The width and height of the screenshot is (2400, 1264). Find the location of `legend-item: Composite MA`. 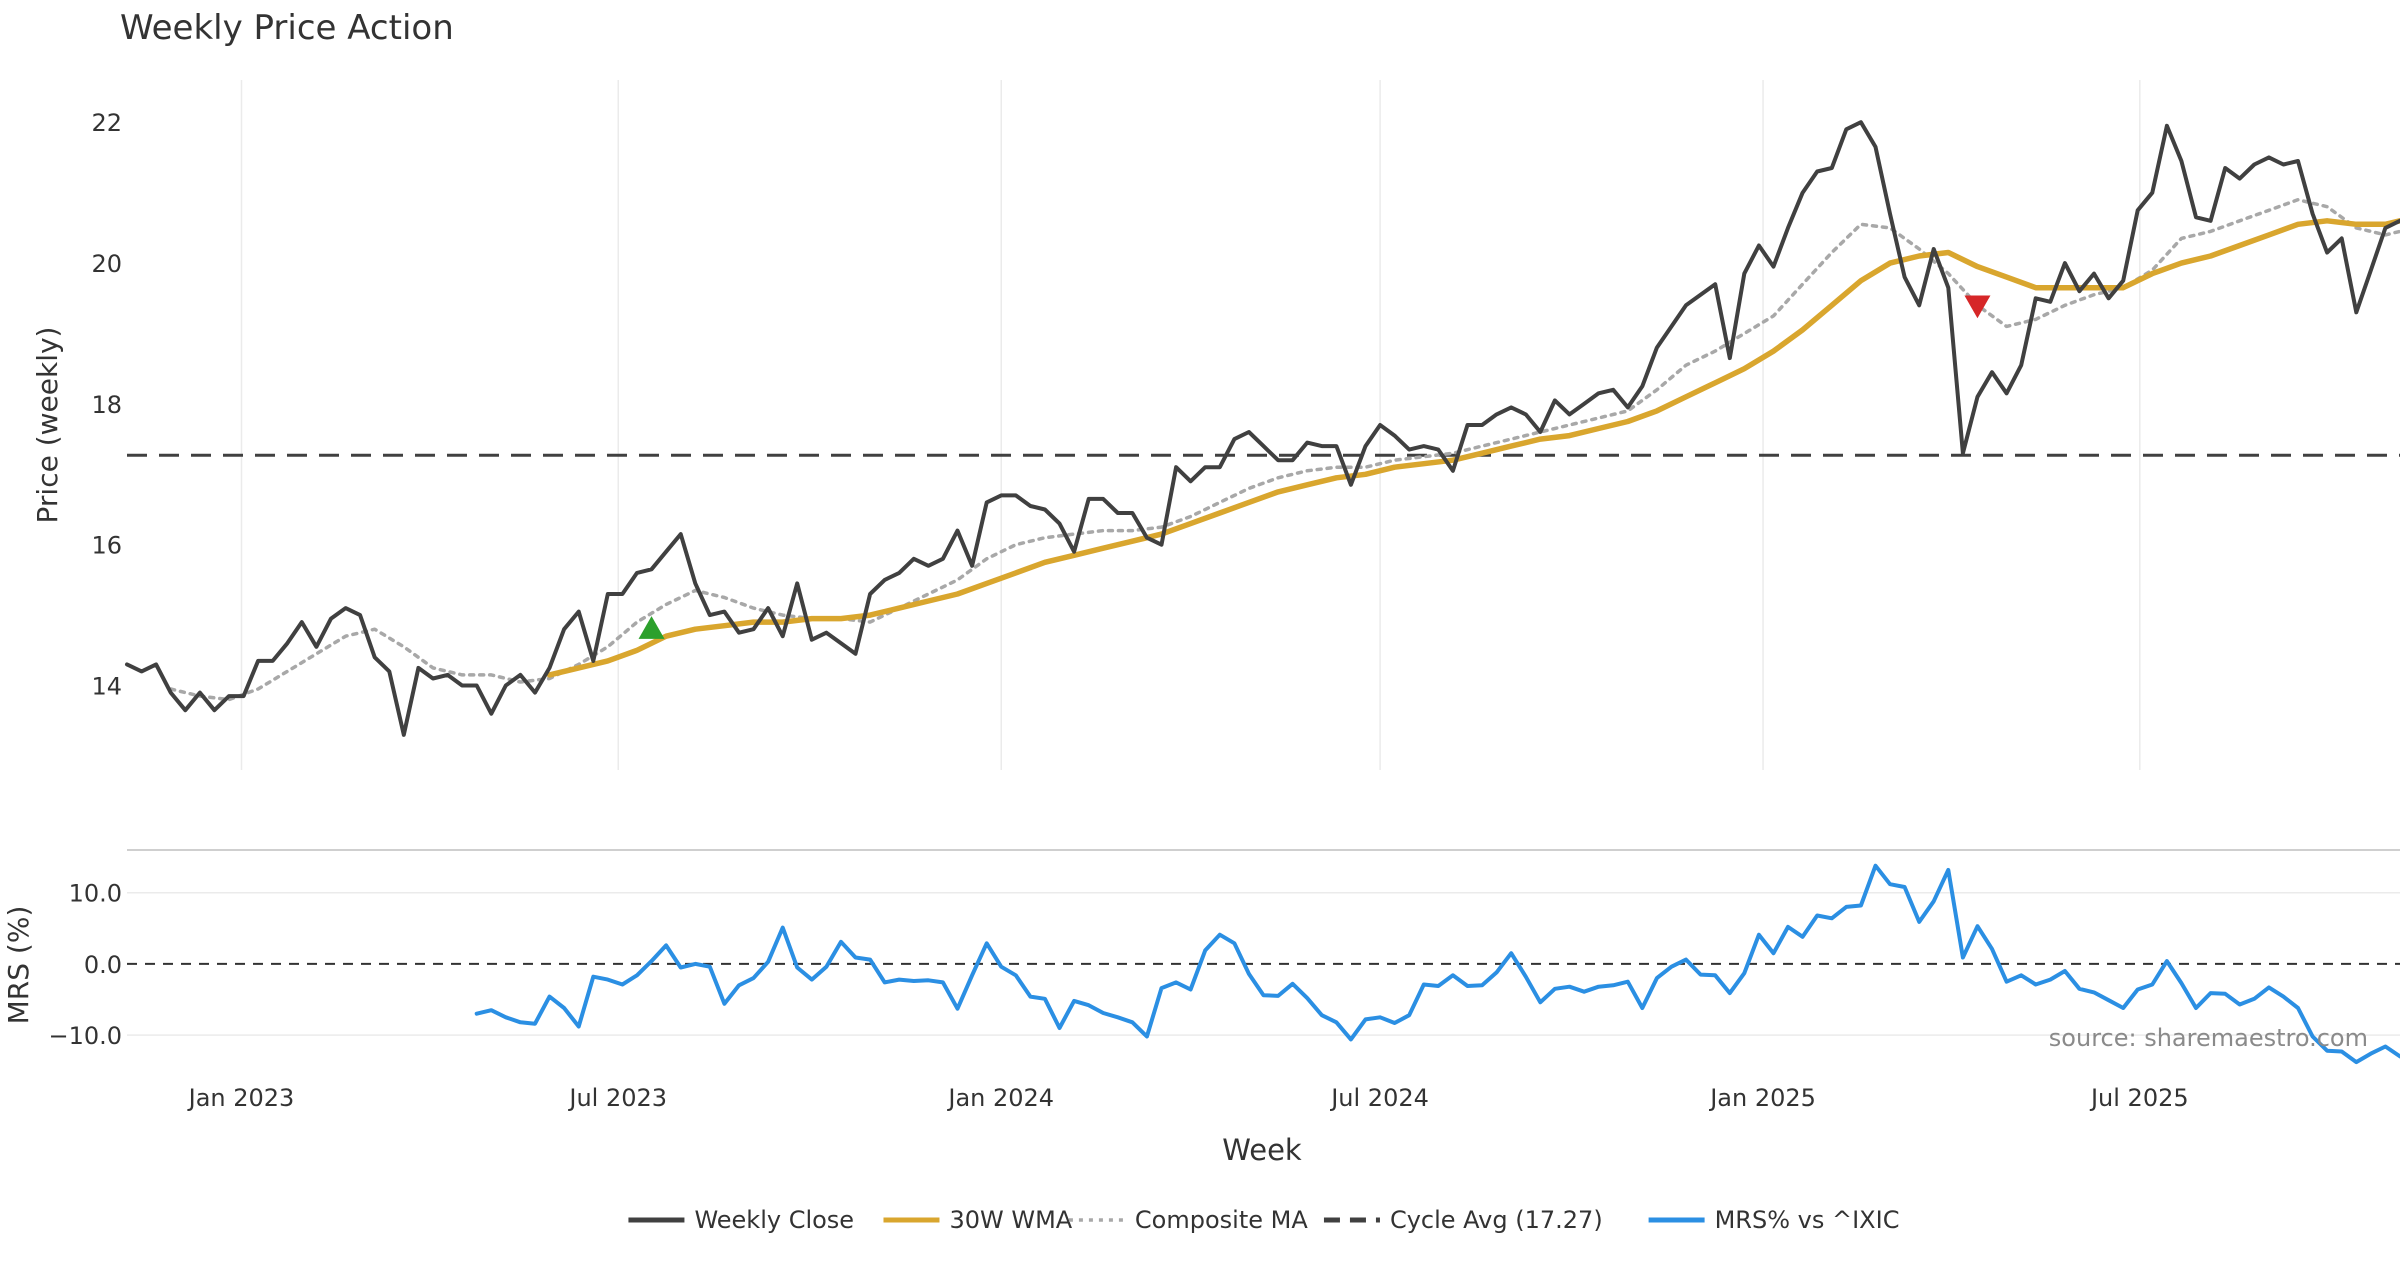

legend-item: Composite MA is located at coordinates (1188, 1220).